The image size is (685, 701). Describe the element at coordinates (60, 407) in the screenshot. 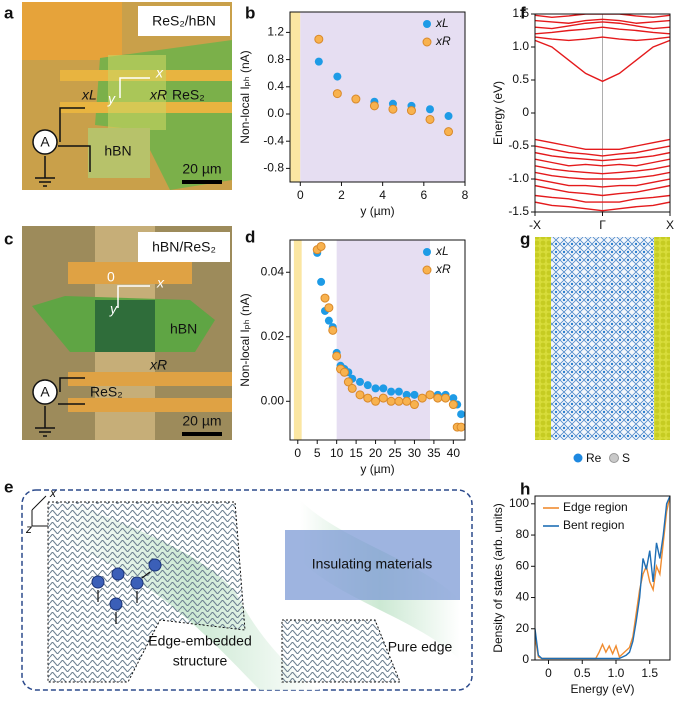

I see `wiring` at that location.